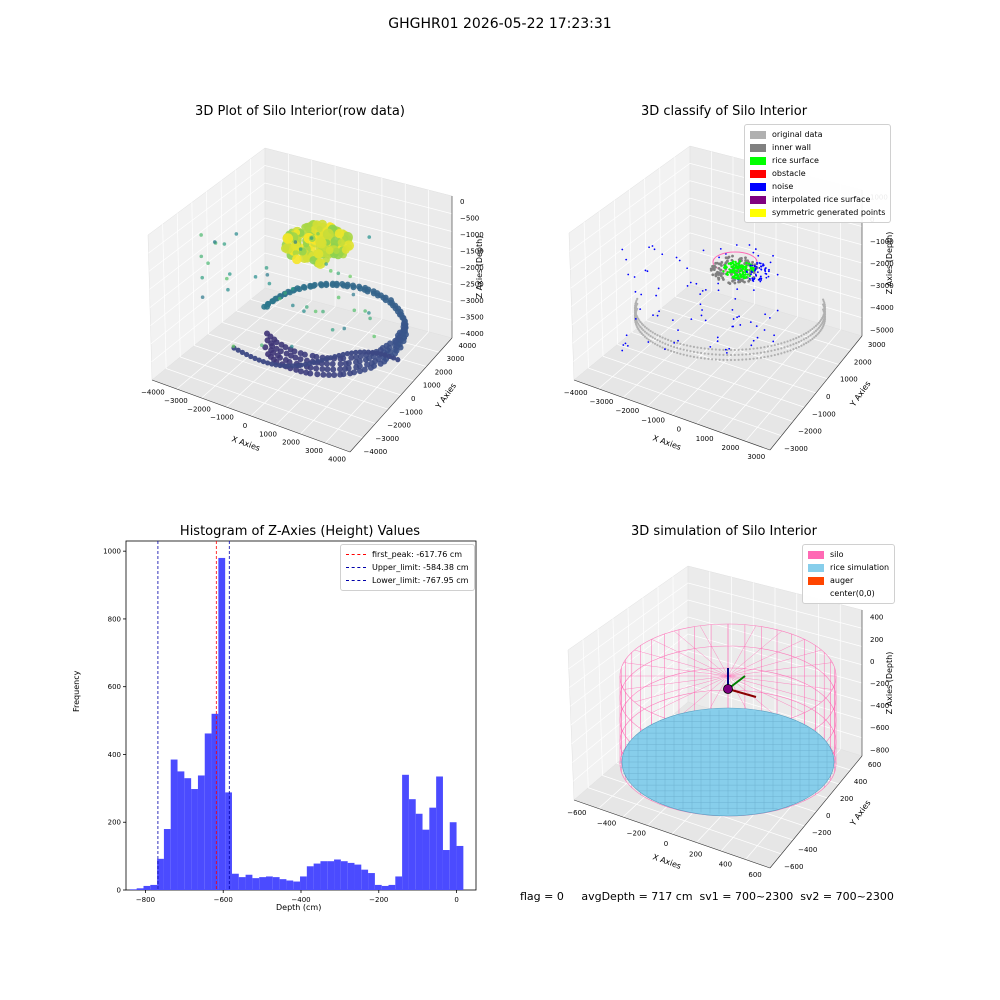 This screenshot has height=1000, width=1000. What do you see at coordinates (376, 452) in the screenshot?
I see `y-tick-label: −4000` at bounding box center [376, 452].